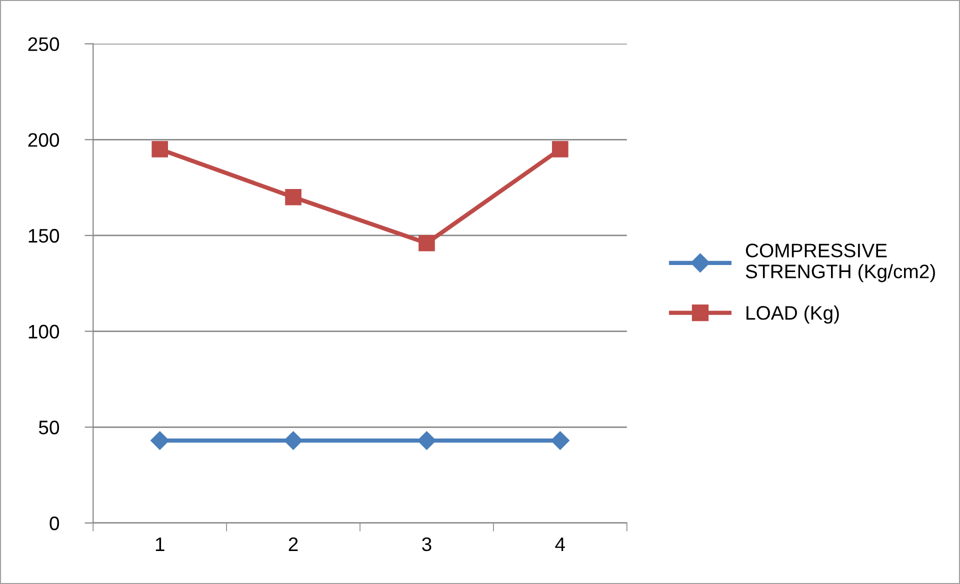  Describe the element at coordinates (44, 44) in the screenshot. I see `y-tick-label: 250` at that location.